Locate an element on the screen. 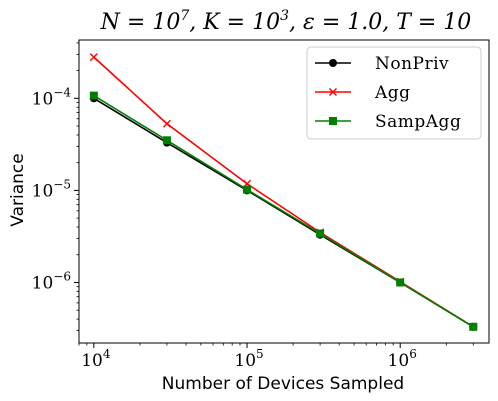 The image size is (498, 401). legend: NonPriv Agg SampAgg is located at coordinates (394, 93).